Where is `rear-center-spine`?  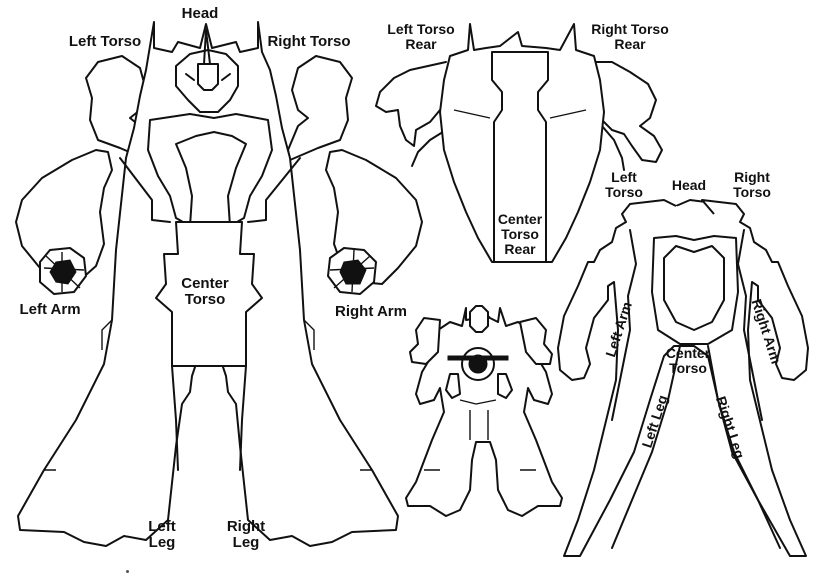
rear-center-spine is located at coordinates (520, 157).